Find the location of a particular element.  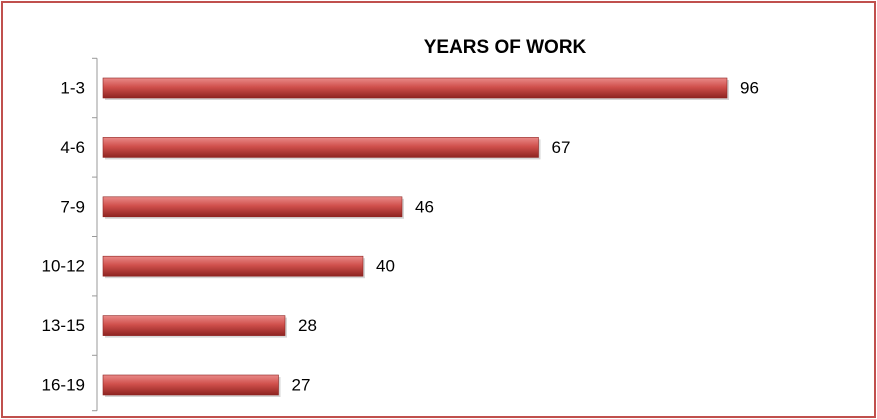

y-tick-label: 10-12 is located at coordinates (63, 266).